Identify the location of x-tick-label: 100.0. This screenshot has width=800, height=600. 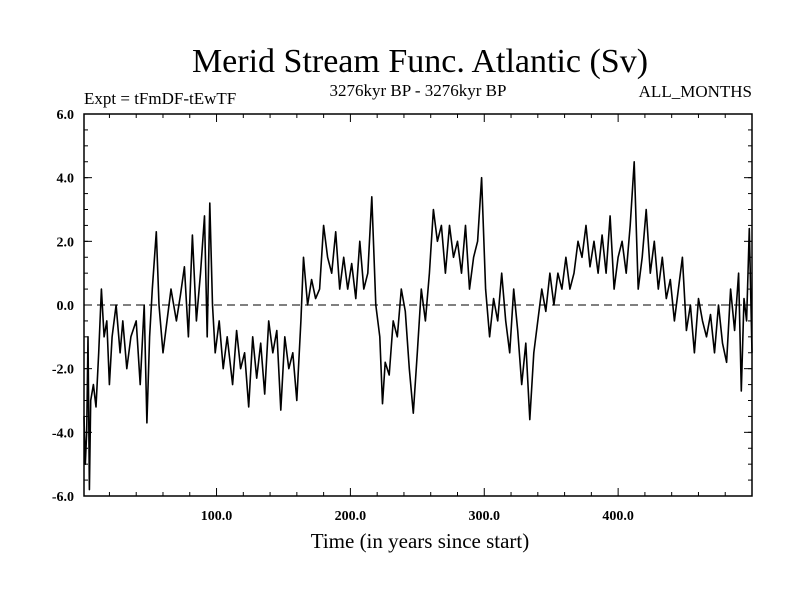
(217, 516).